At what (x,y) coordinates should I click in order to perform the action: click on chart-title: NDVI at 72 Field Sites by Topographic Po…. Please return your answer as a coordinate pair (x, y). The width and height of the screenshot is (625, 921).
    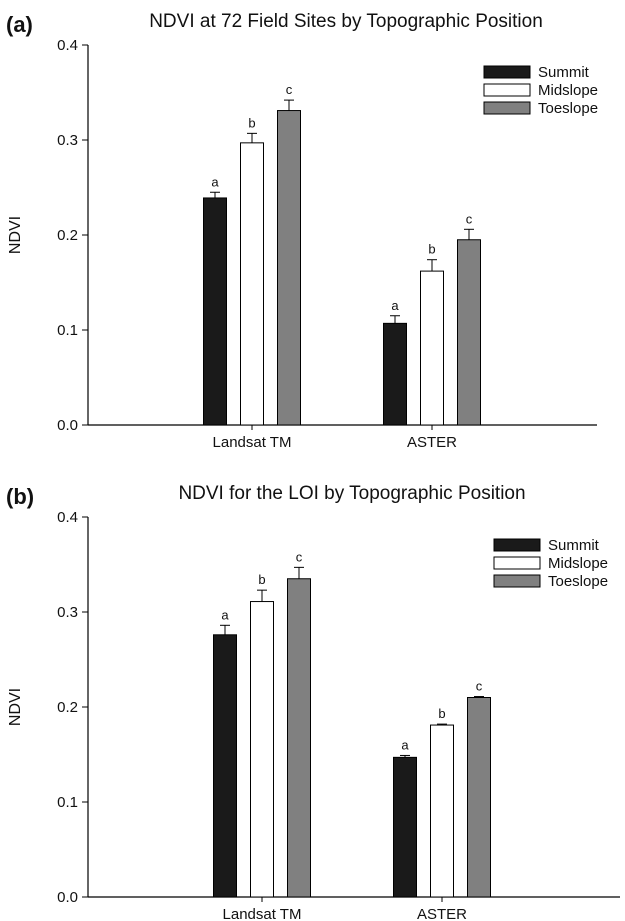
    Looking at the image, I should click on (346, 21).